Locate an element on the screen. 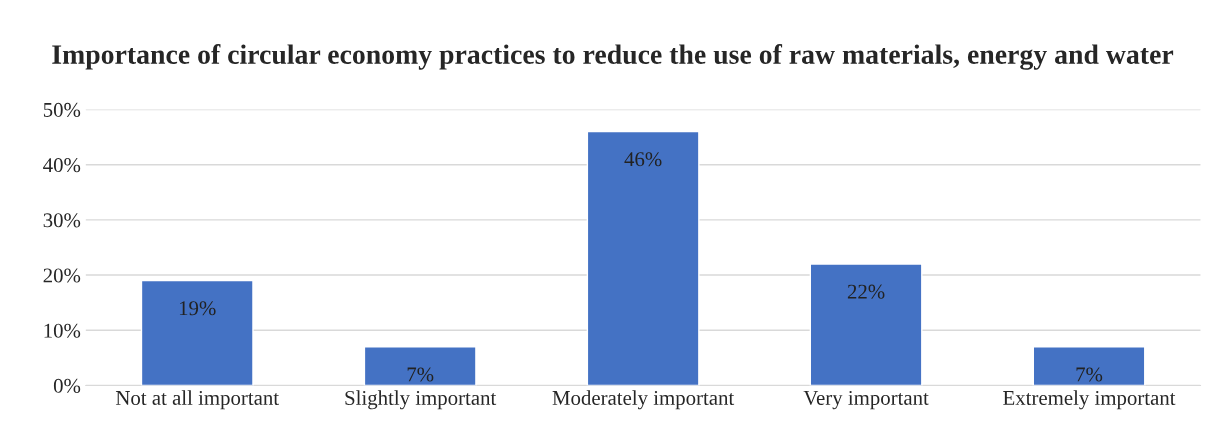 Image resolution: width=1225 pixels, height=438 pixels. y-tick-label: 20% is located at coordinates (62, 275).